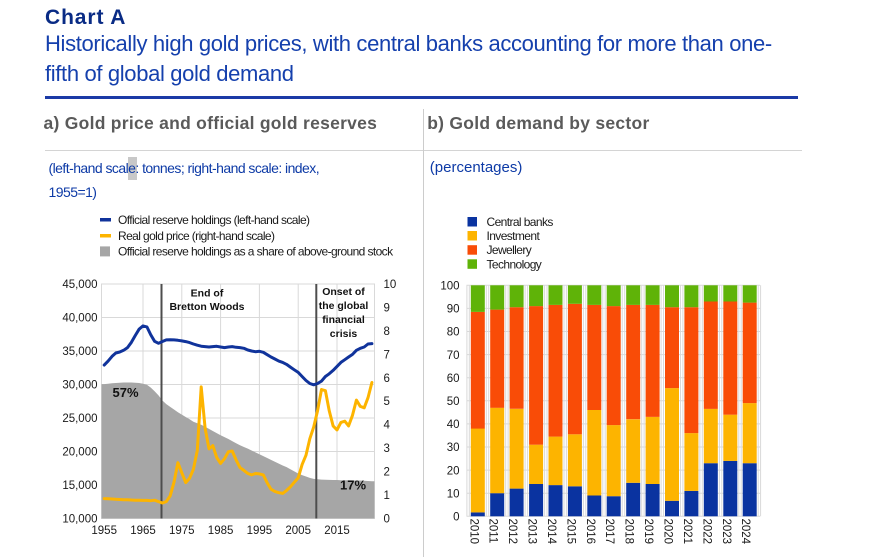 The height and width of the screenshot is (557, 893). I want to click on svg-text: 3, so click(387, 449).